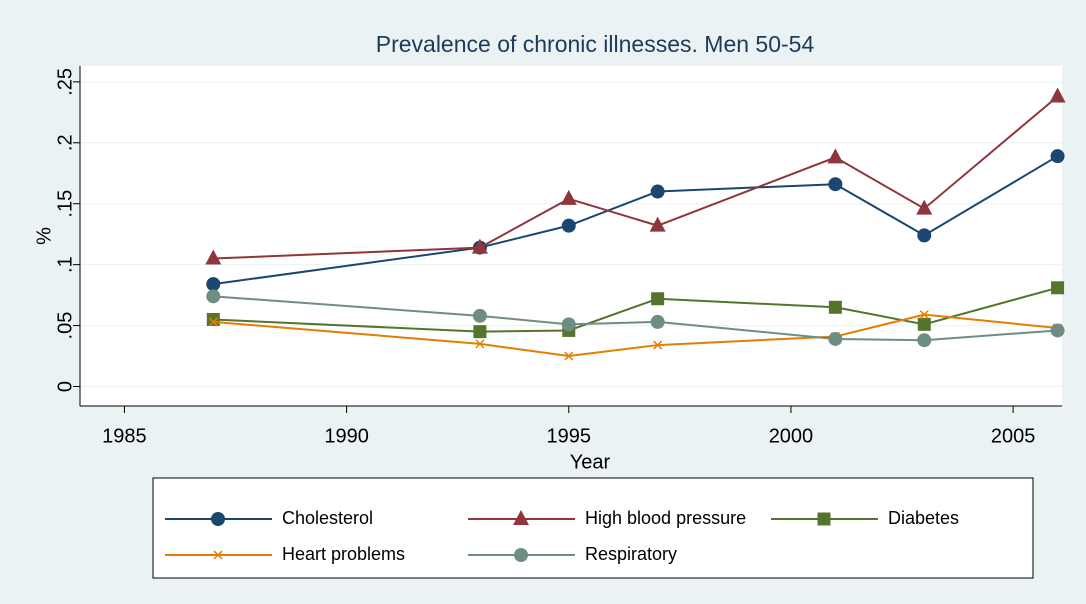 This screenshot has height=604, width=1086. I want to click on legend-label: Cholesterol, so click(327, 518).